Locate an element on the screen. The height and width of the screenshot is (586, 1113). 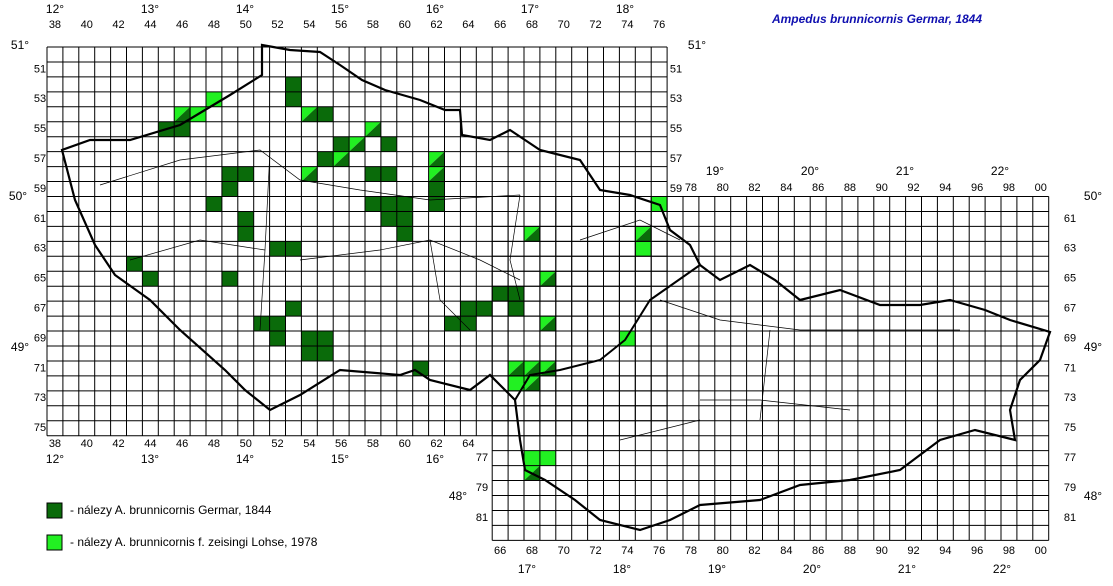
degree-label: 51° is located at coordinates (20, 45).